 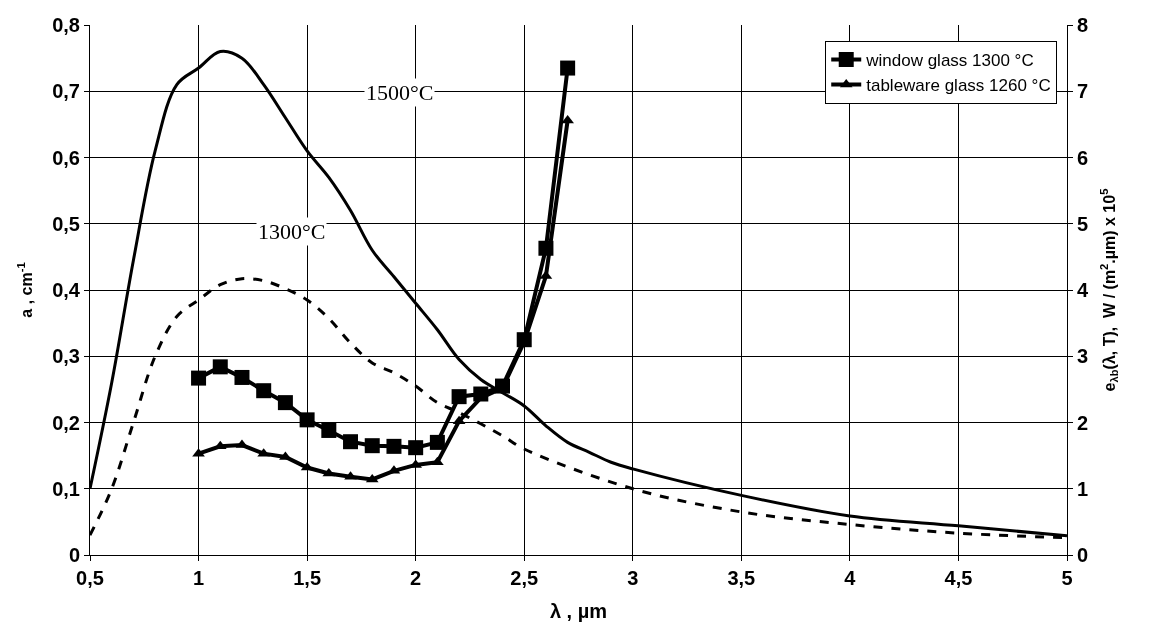 What do you see at coordinates (66, 356) in the screenshot?
I see `y-tick-label: 0,3` at bounding box center [66, 356].